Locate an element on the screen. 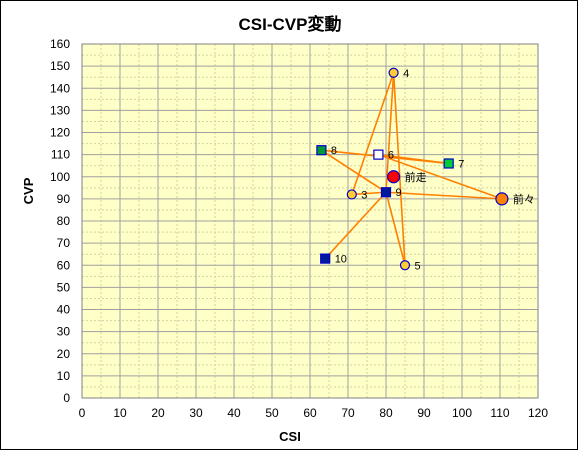 This screenshot has width=578, height=454. x-tick-label: 120 is located at coordinates (538, 413).